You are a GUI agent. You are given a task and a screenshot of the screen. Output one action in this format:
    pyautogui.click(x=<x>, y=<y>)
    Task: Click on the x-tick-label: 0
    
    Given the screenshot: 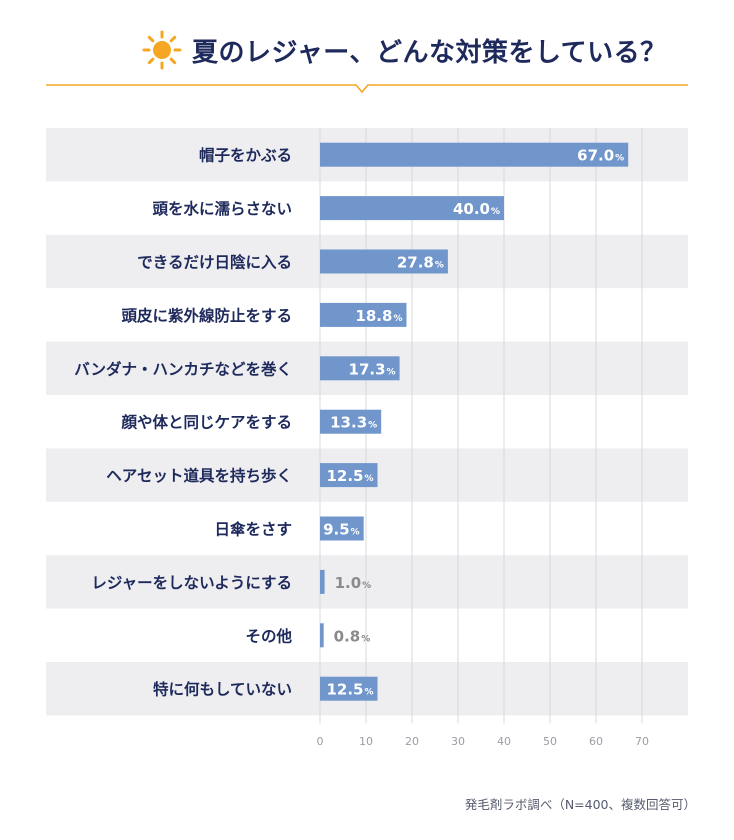 What is the action you would take?
    pyautogui.click(x=320, y=741)
    